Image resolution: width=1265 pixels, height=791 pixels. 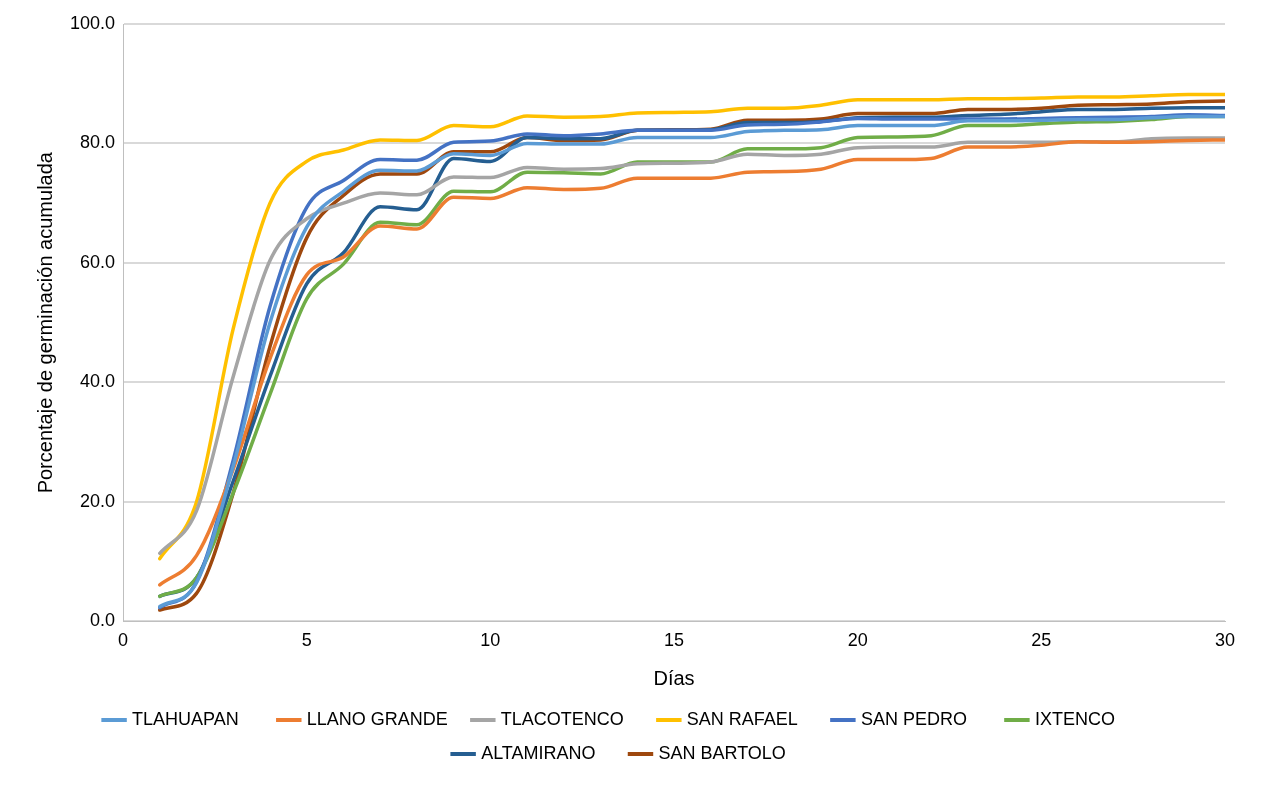 I want to click on legend-label: SAN BARTOLO, so click(x=729, y=752).